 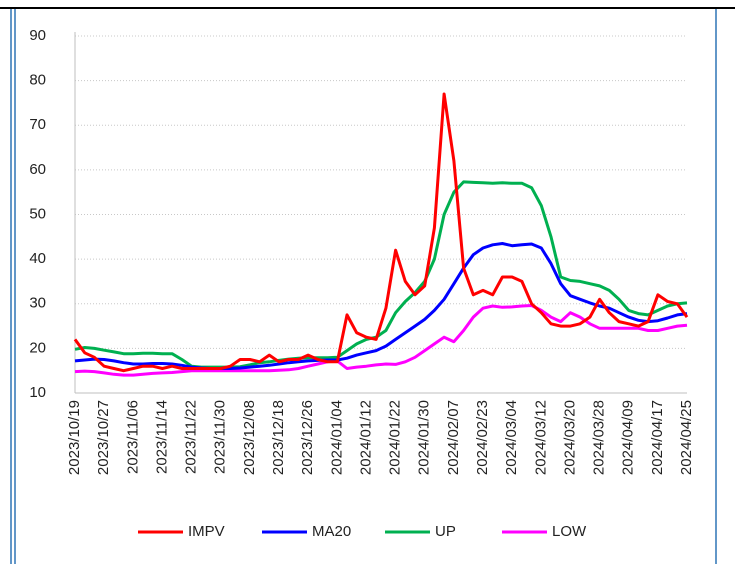 What do you see at coordinates (599, 437) in the screenshot?
I see `x-tick-label: 2024/03/28` at bounding box center [599, 437].